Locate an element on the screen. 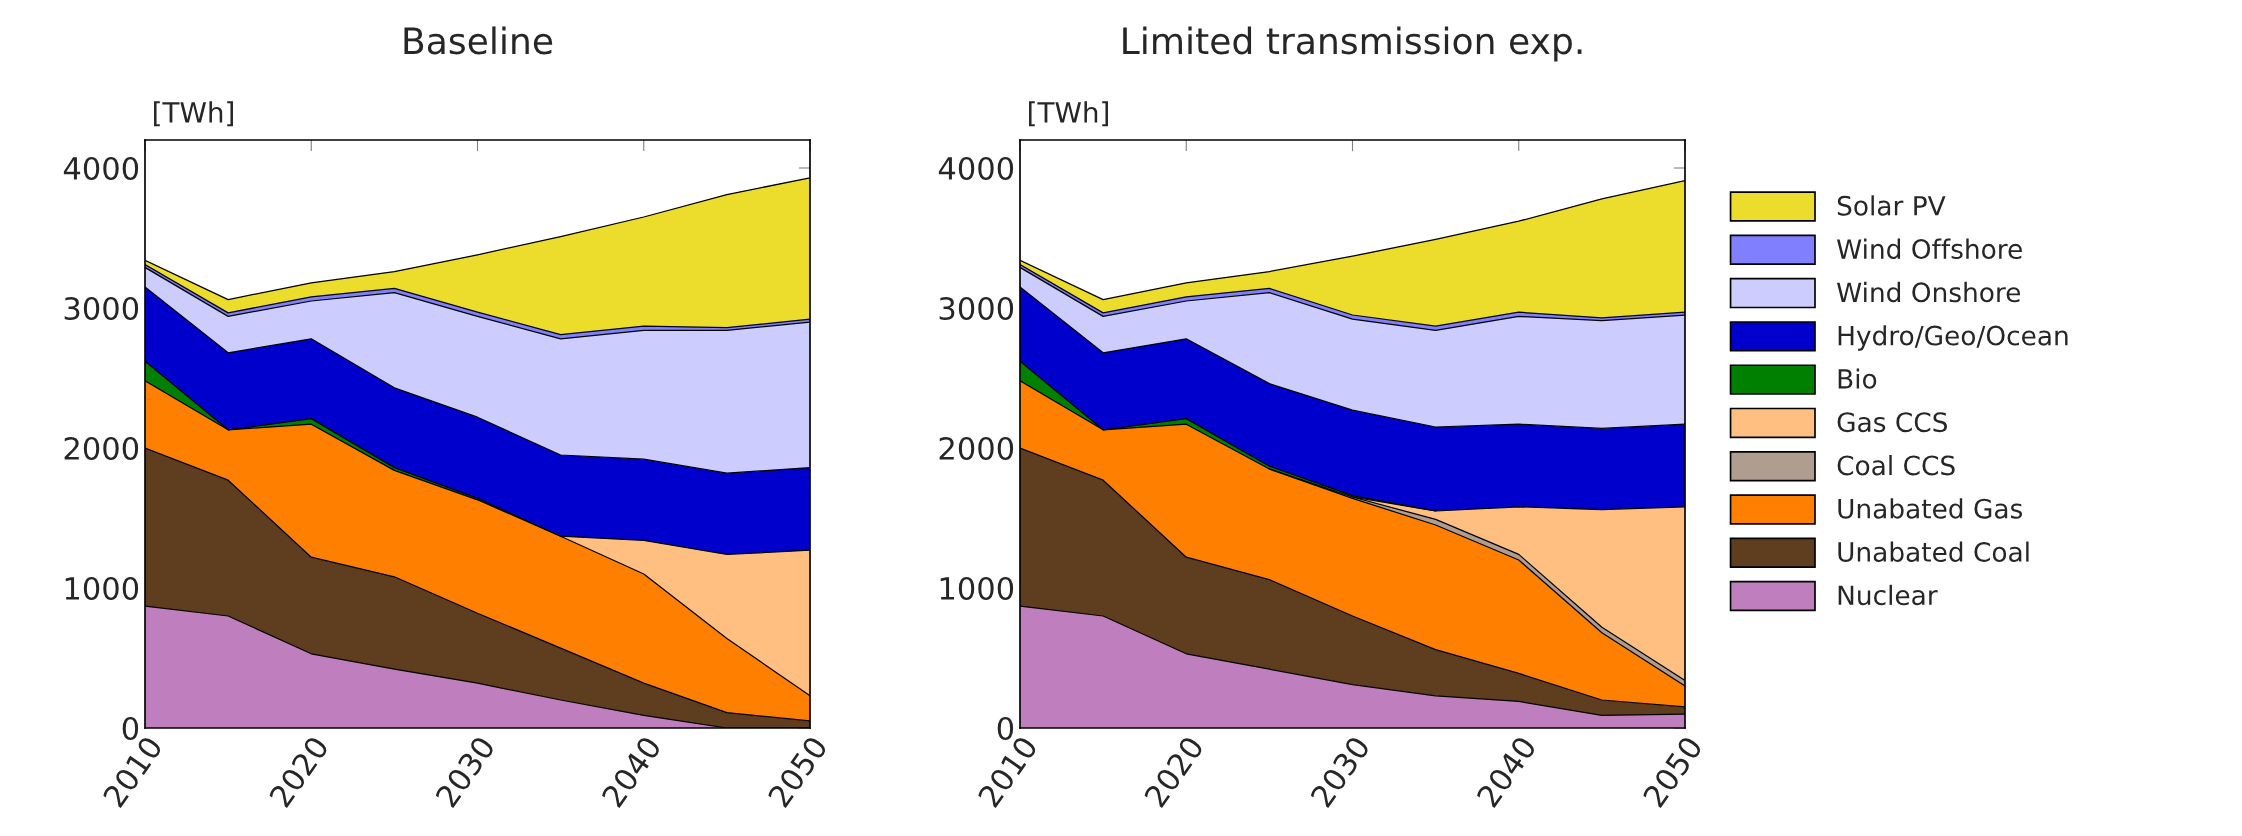 The image size is (2242, 836). legend-label: Coal CCS is located at coordinates (1896, 465).